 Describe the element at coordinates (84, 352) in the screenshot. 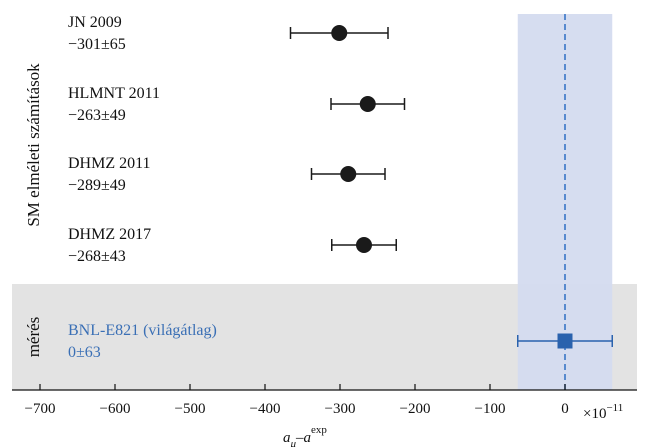

I see `point-value-label: 0±63` at that location.